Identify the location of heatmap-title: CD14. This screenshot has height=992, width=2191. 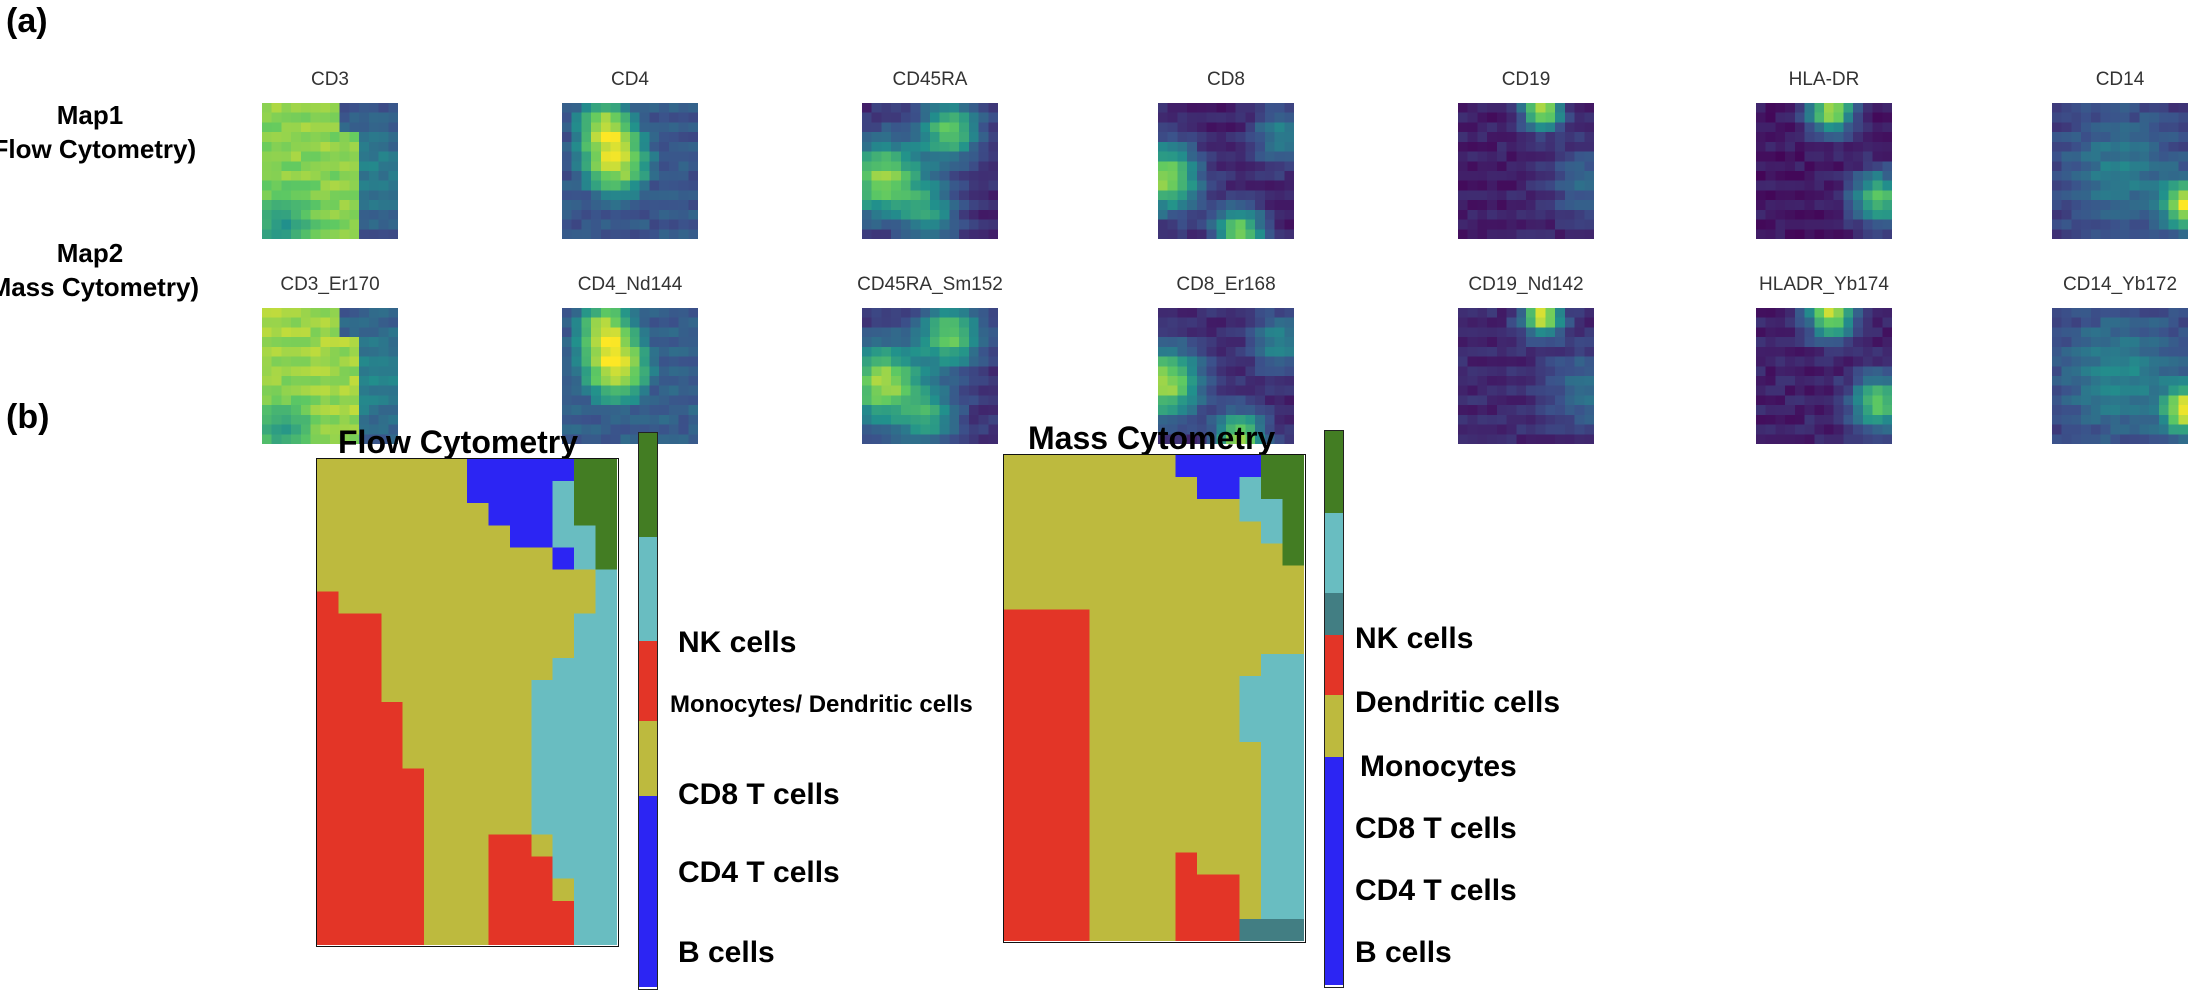
(2120, 79).